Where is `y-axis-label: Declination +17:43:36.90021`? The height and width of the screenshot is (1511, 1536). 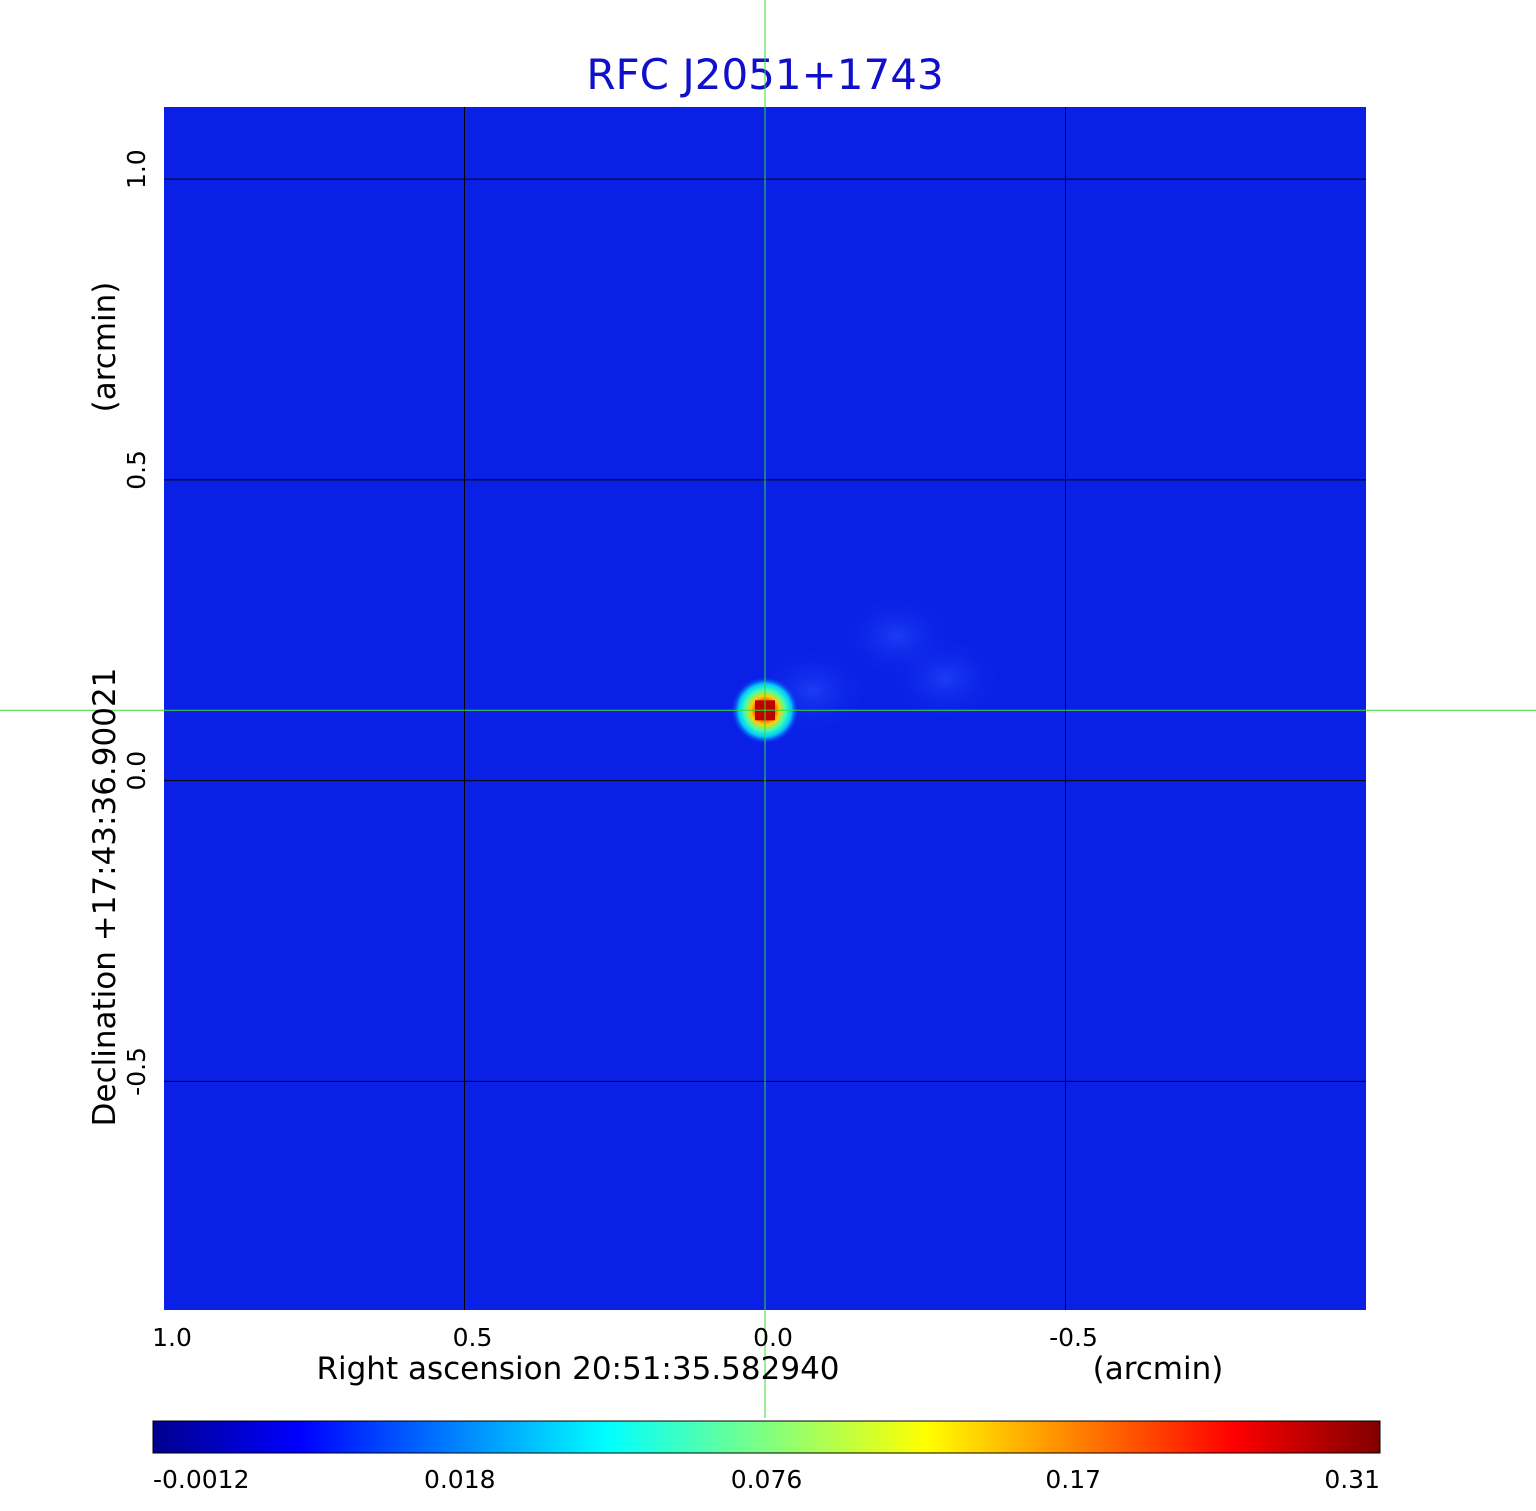 y-axis-label: Declination +17:43:36.90021 is located at coordinates (105, 897).